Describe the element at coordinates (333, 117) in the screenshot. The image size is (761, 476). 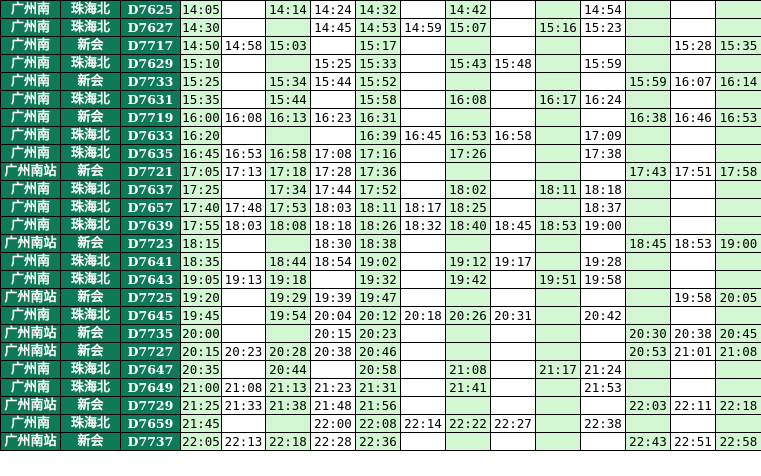
I see `time-cell: 16:23` at that location.